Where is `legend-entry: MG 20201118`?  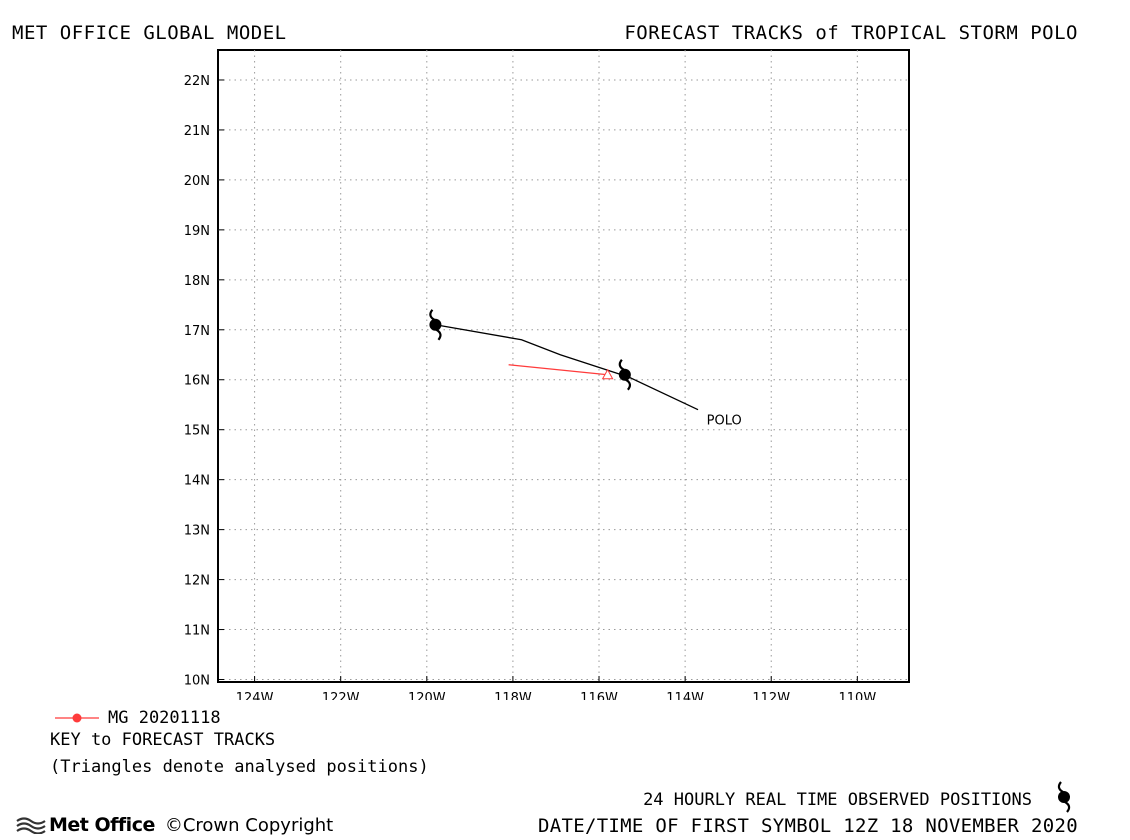
legend-entry: MG 20201118 is located at coordinates (164, 718).